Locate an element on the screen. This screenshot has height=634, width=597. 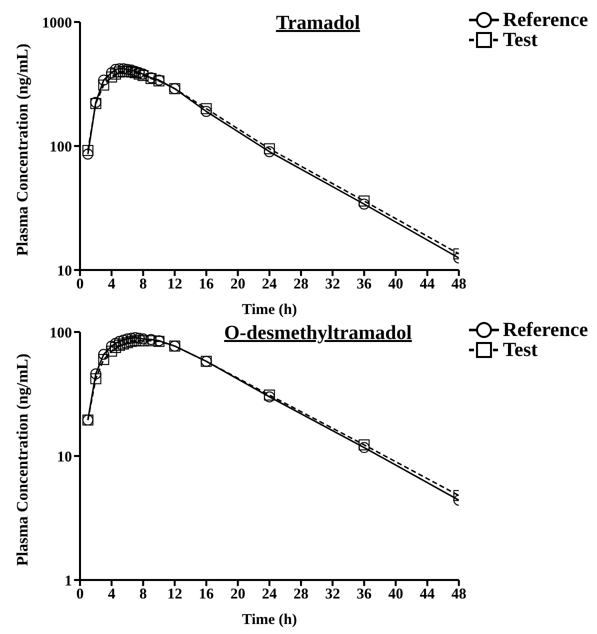
y-tick-label: 1 is located at coordinates (68, 581).